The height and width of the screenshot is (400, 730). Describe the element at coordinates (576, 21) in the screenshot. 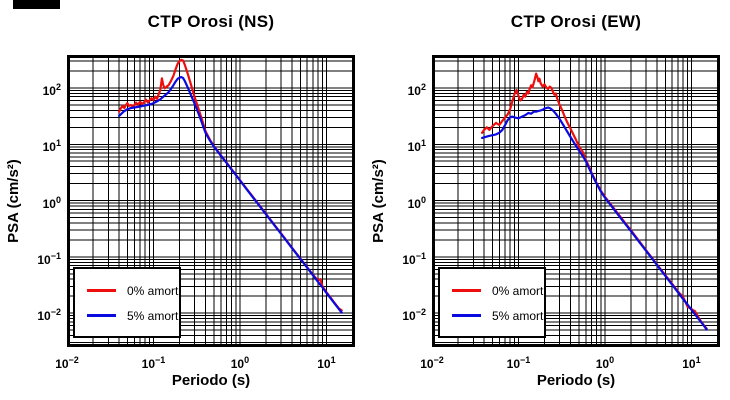

I see `chart-title-ew: CTP Orosi (EW)` at that location.